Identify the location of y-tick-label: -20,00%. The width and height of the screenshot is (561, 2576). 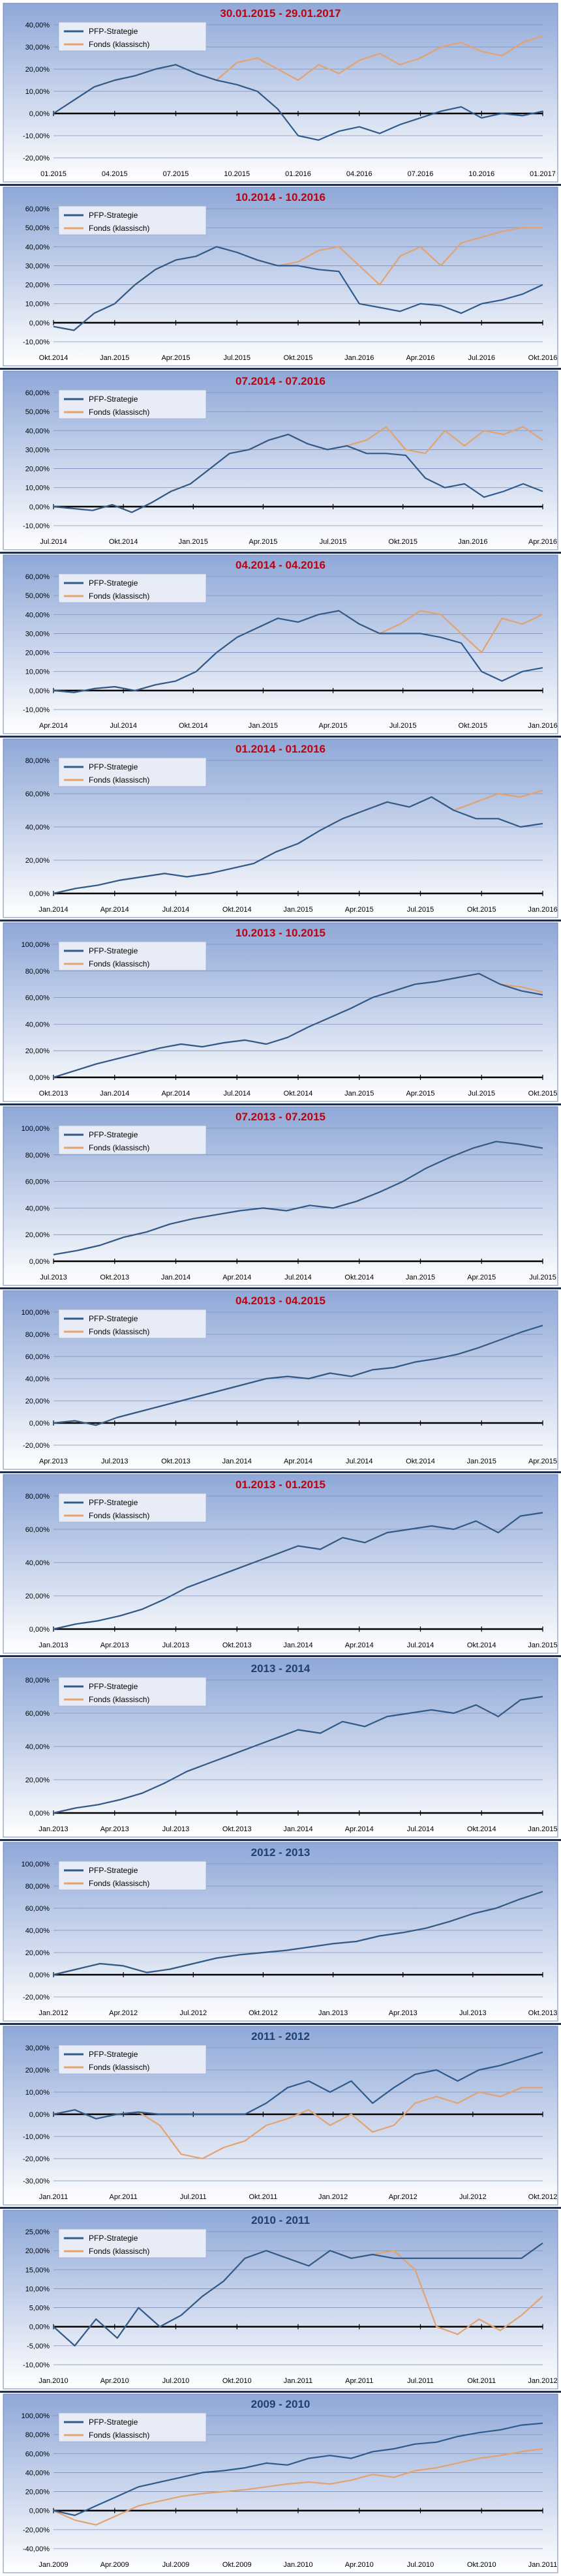
(36, 1446).